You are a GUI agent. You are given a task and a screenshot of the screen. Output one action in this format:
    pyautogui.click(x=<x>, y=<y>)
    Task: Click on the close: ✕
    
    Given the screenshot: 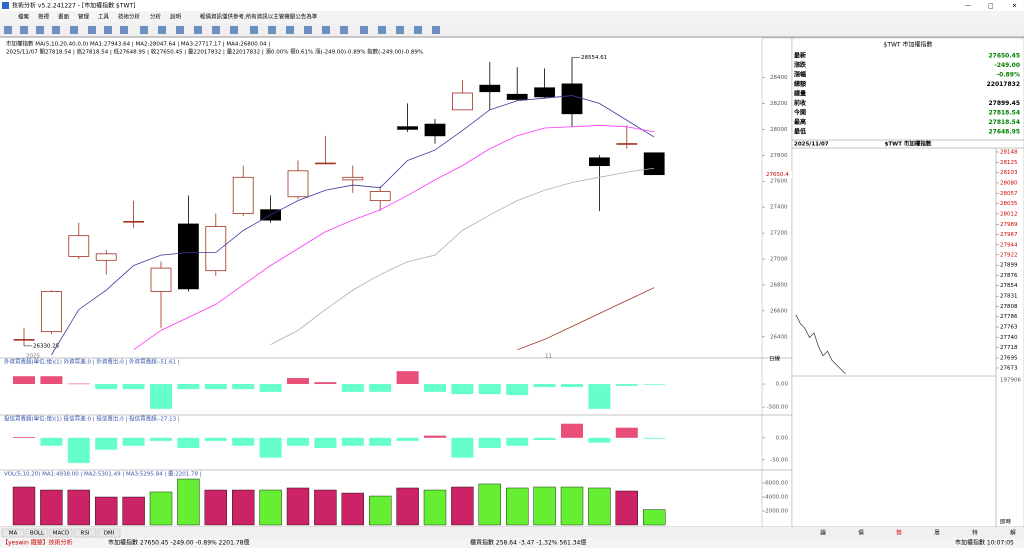 What is the action you would take?
    pyautogui.click(x=1014, y=6)
    